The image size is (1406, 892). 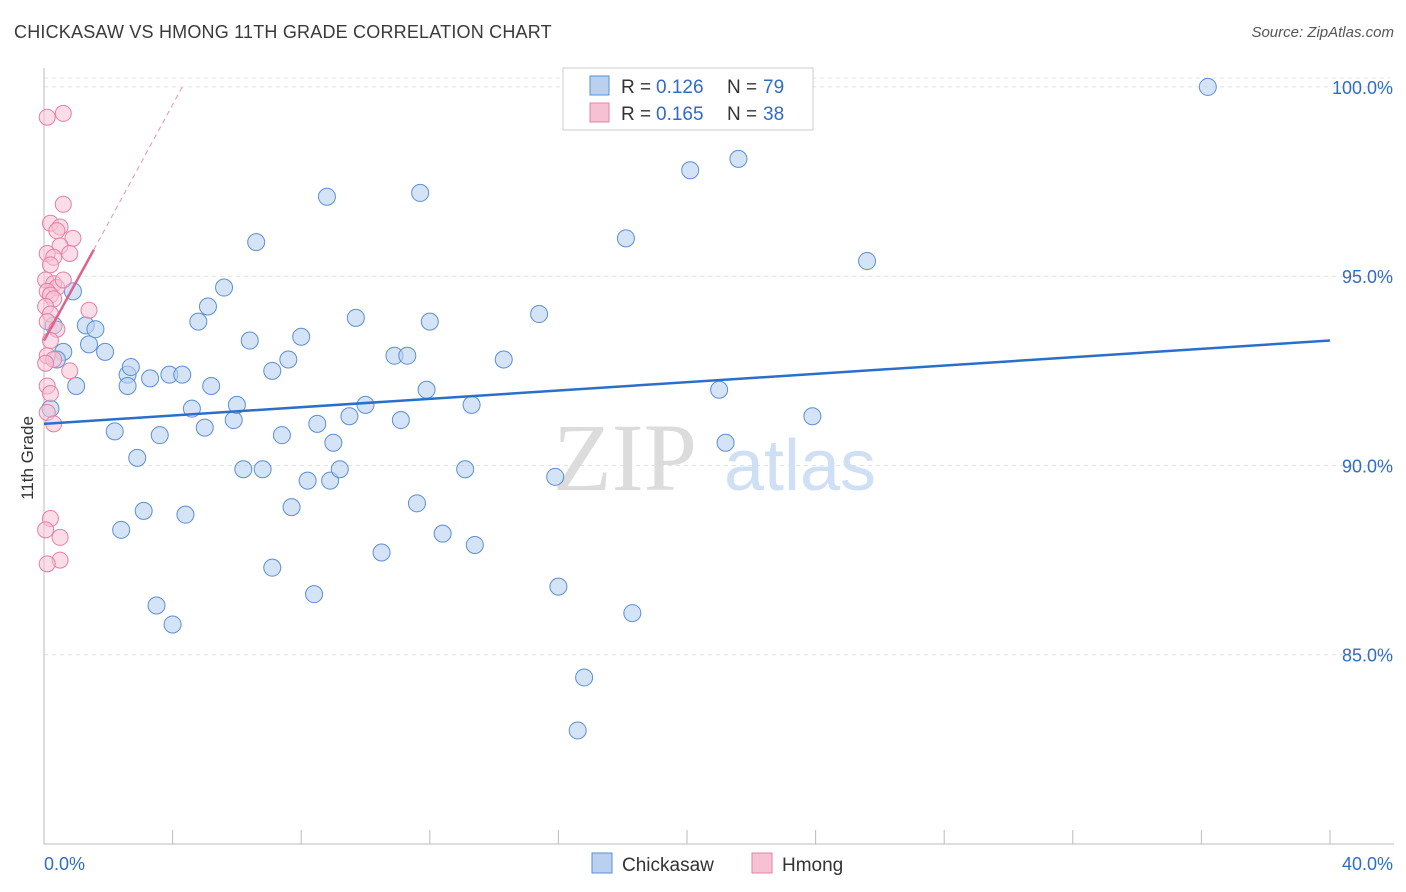 I want to click on legend-r-label-hmong: R =, so click(x=636, y=114).